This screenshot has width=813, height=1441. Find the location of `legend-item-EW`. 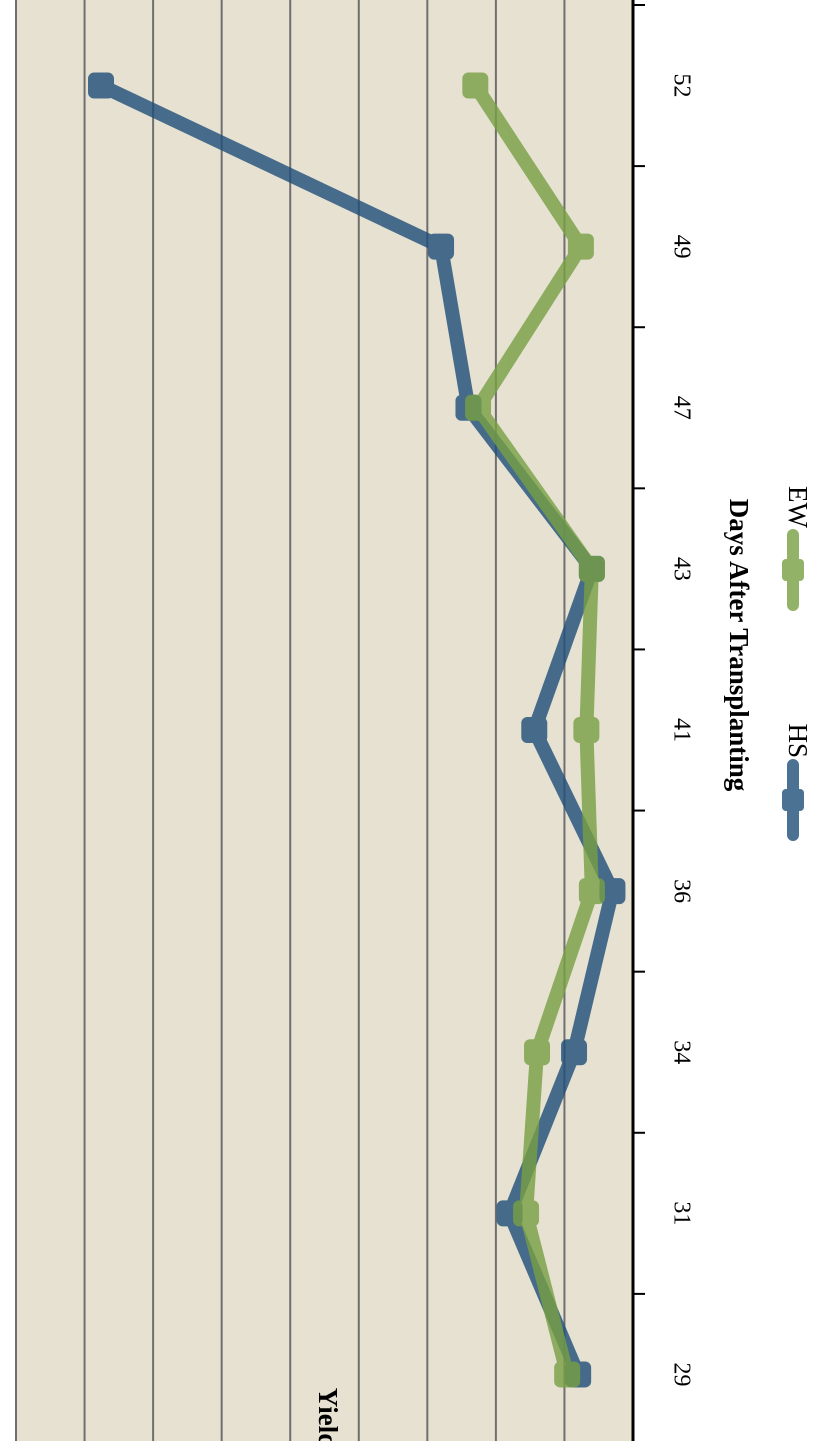

legend-item-EW is located at coordinates (793, 570).